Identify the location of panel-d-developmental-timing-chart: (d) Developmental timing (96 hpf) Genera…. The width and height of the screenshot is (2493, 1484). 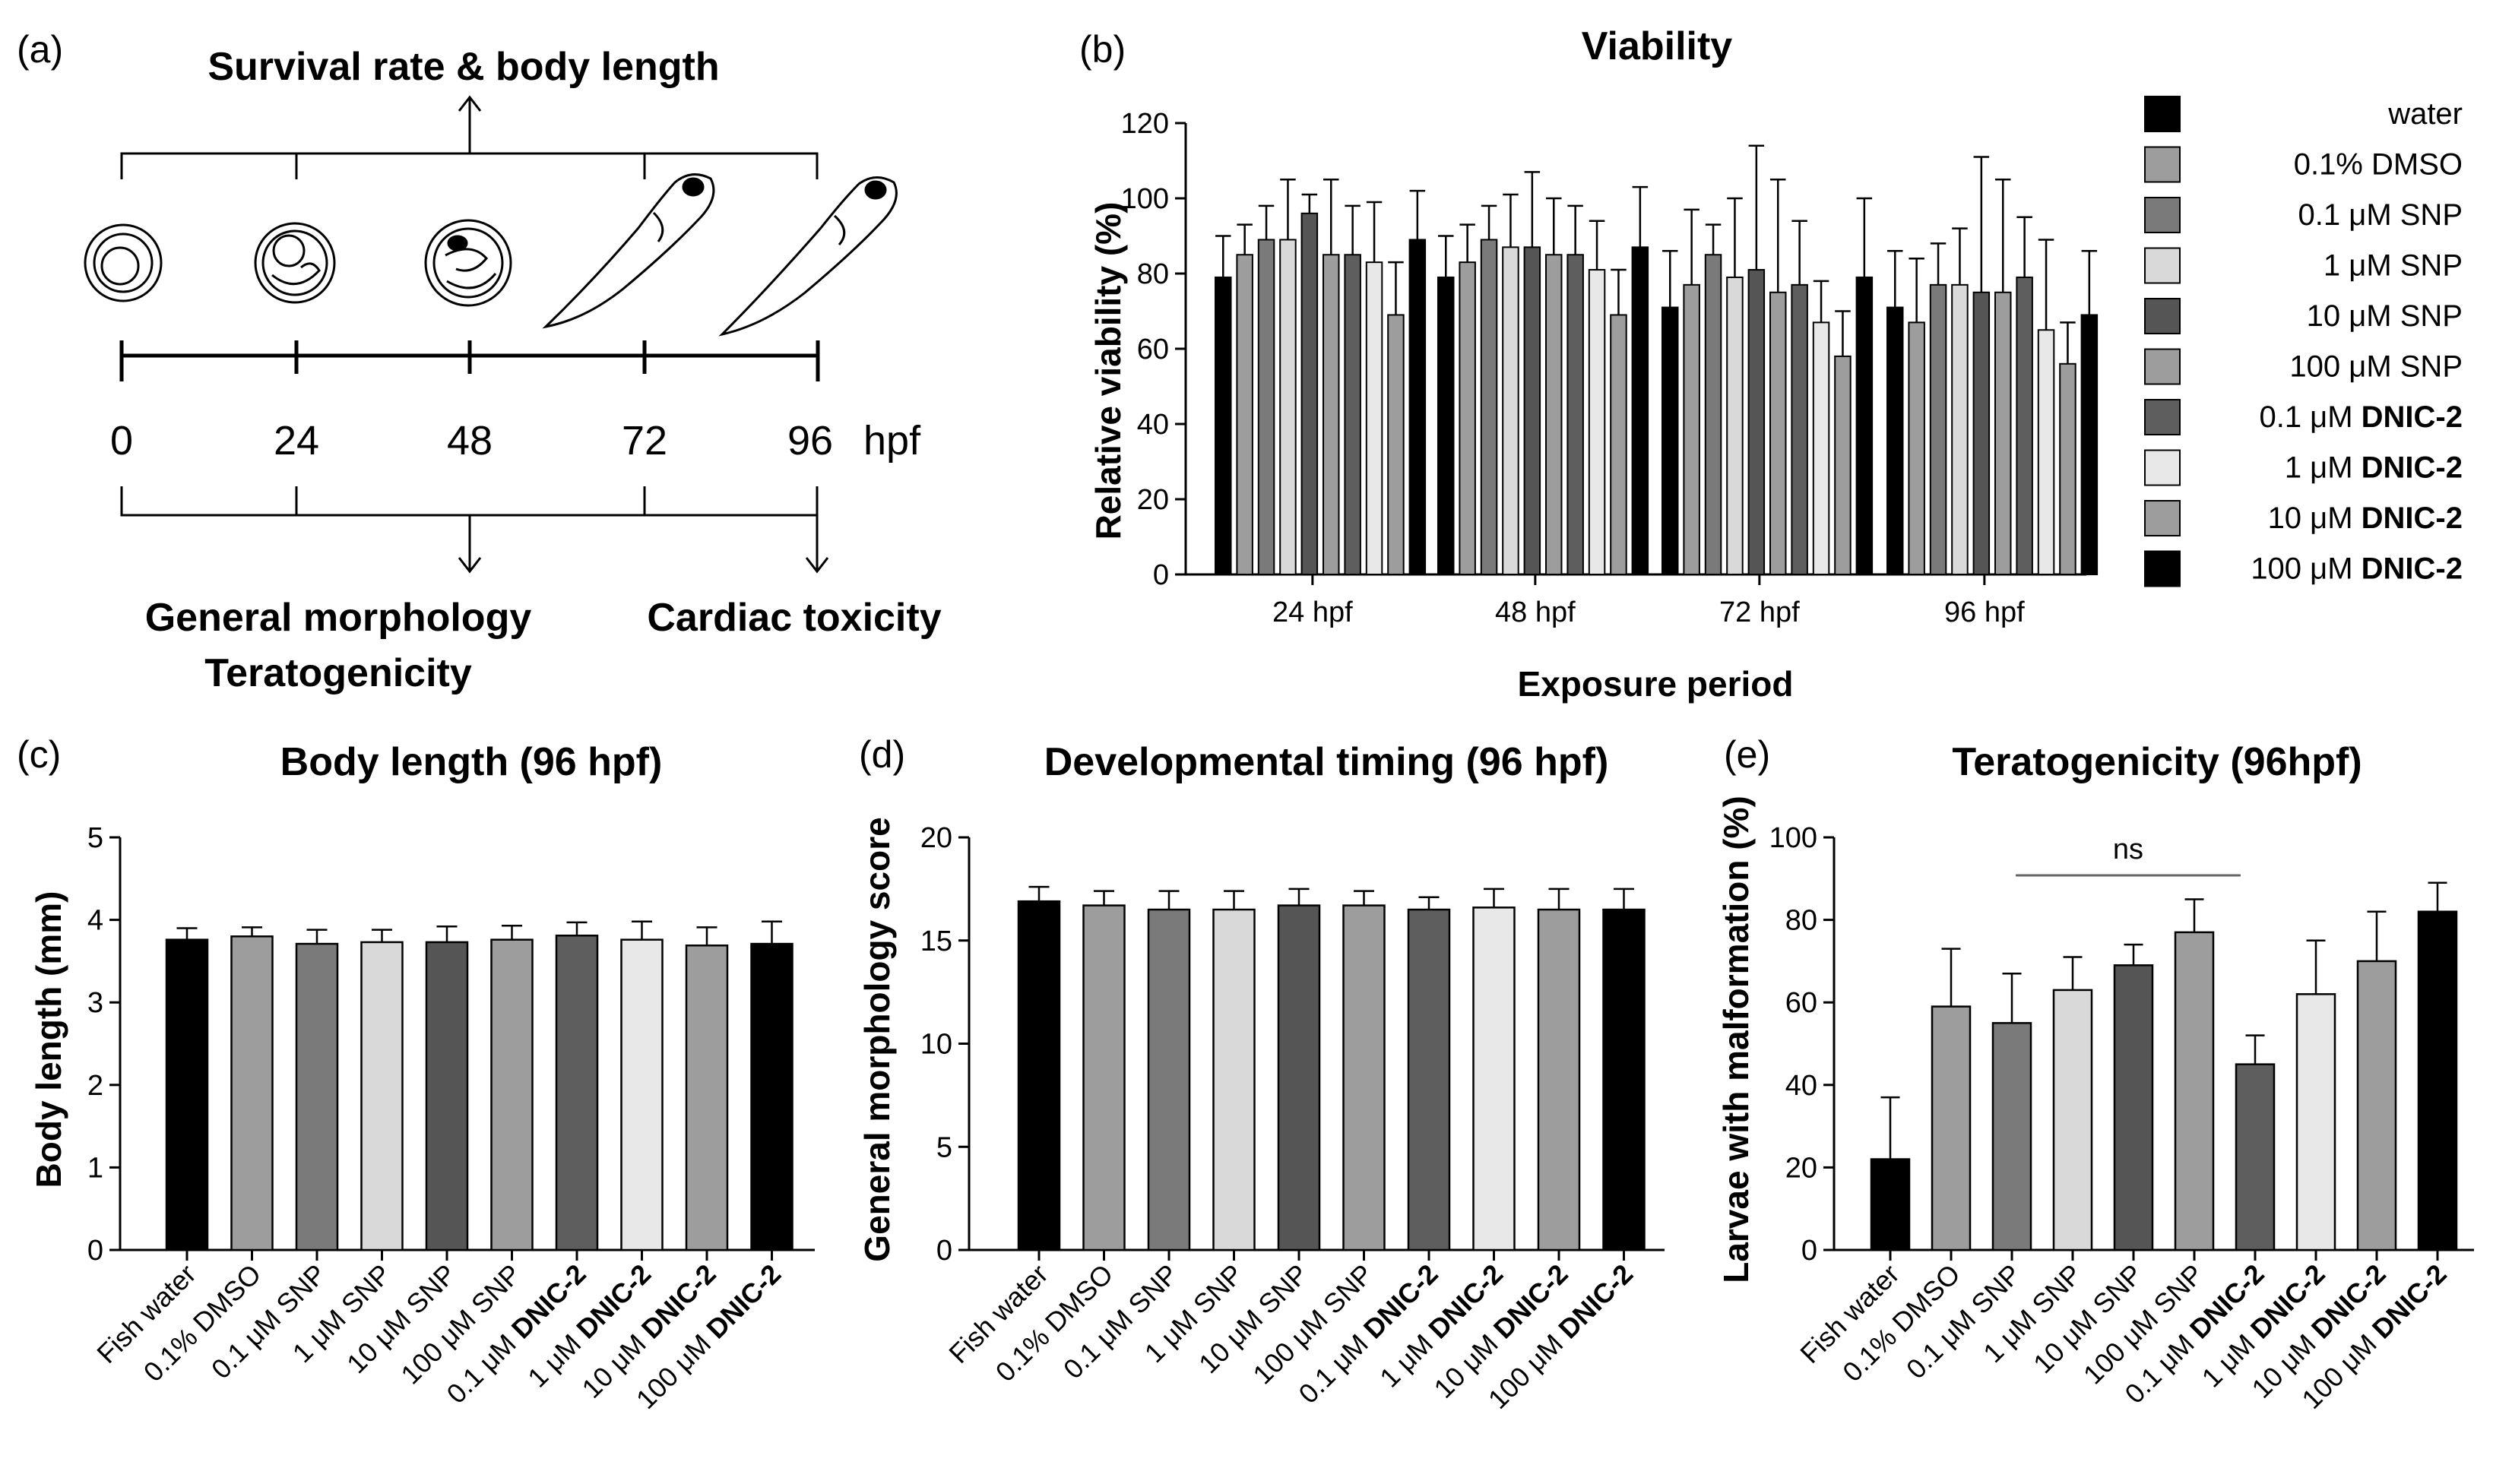
(1261, 1074).